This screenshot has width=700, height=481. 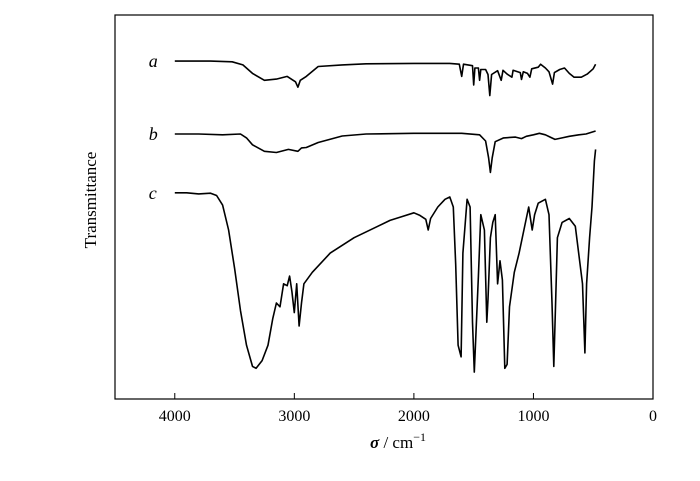 I want to click on series-line-a, so click(x=385, y=78).